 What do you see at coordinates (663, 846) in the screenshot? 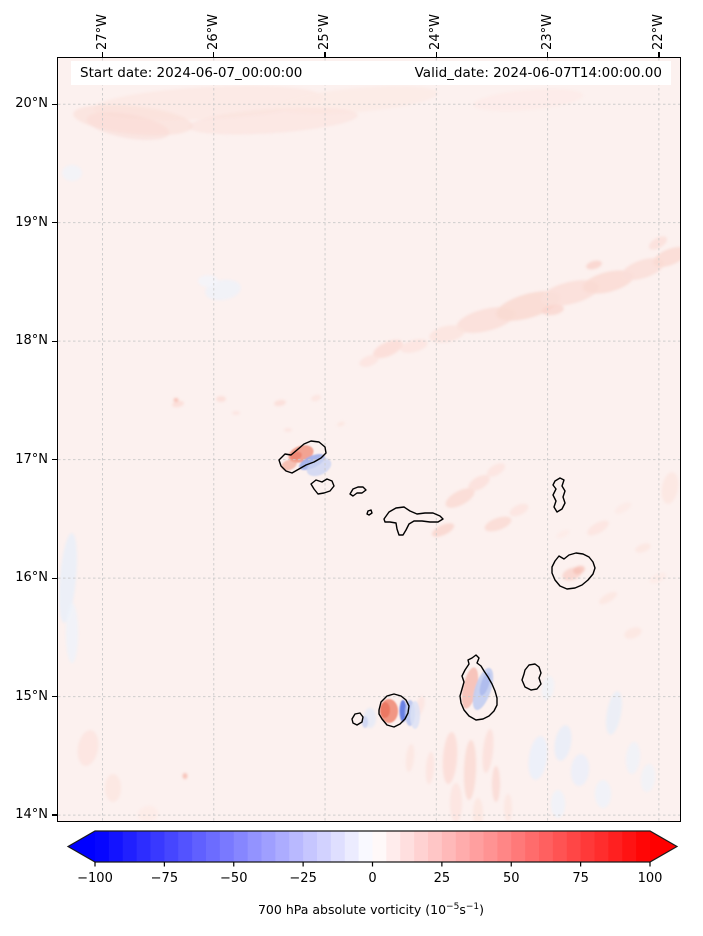
I see `colorbar-extend-max-arrow` at bounding box center [663, 846].